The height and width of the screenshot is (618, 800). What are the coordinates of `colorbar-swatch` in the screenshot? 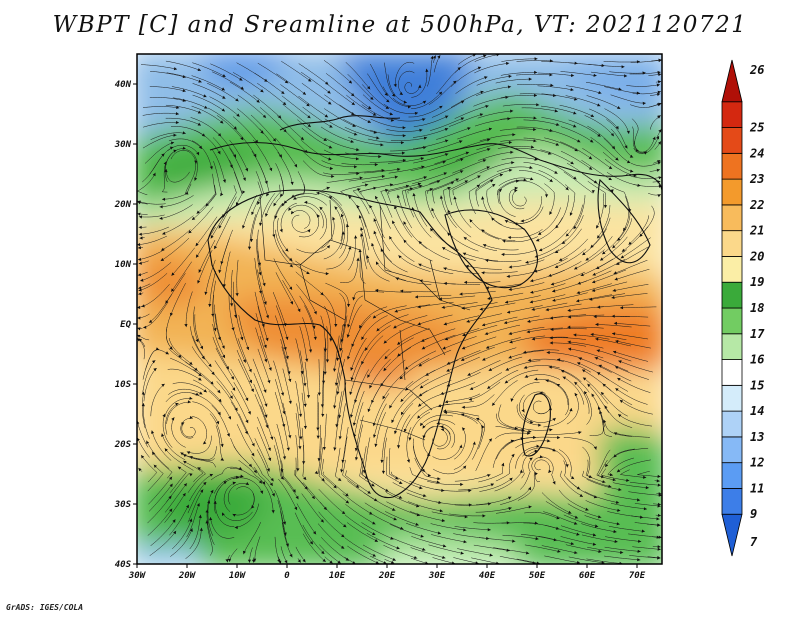 It's located at (732, 114).